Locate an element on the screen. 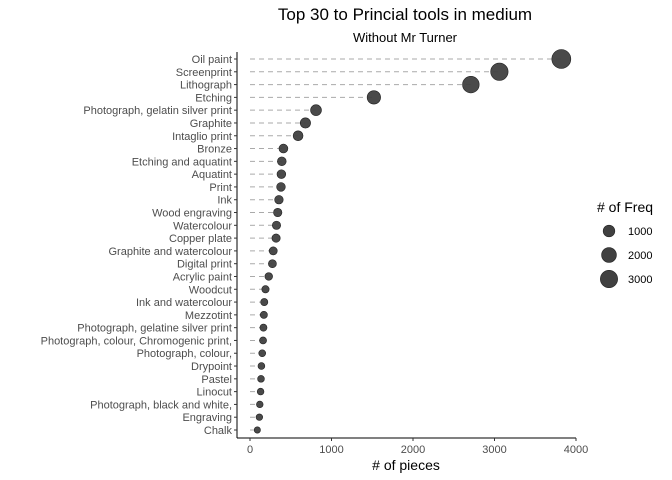 This screenshot has width=672, height=480. y-tick-label: Bronze is located at coordinates (214, 150).